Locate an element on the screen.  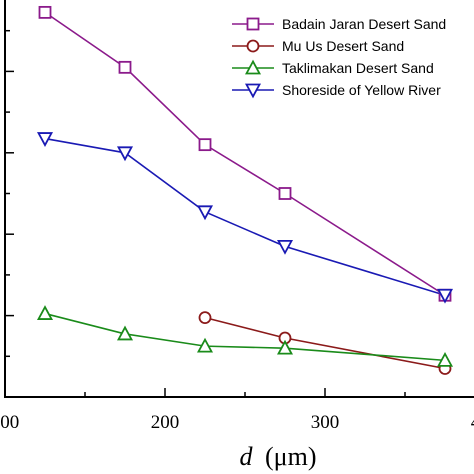
legend-label-taklimakan-desert-sand: Taklimakan Desert Sand is located at coordinates (358, 68).